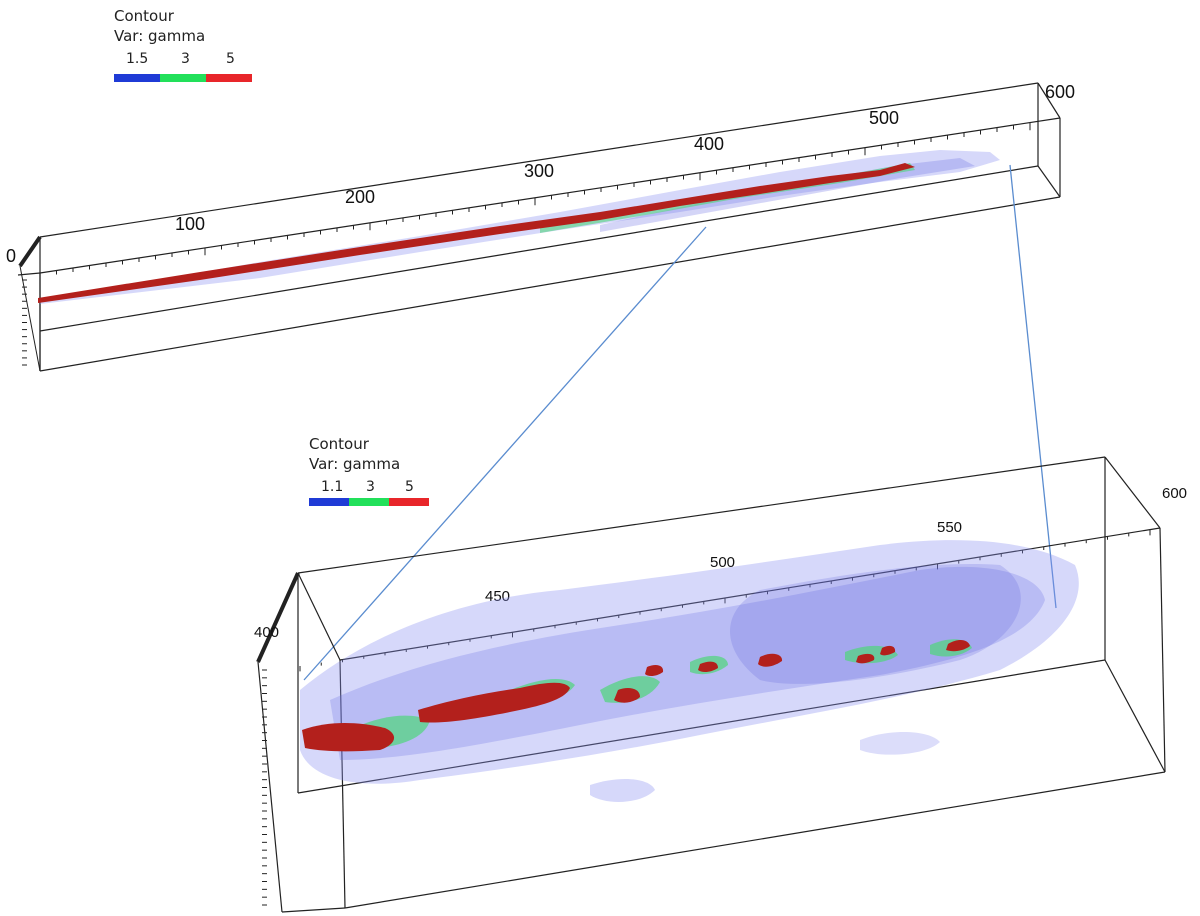 The height and width of the screenshot is (916, 1200). I want to click on zoom-legend-swatch-high, so click(409, 502).